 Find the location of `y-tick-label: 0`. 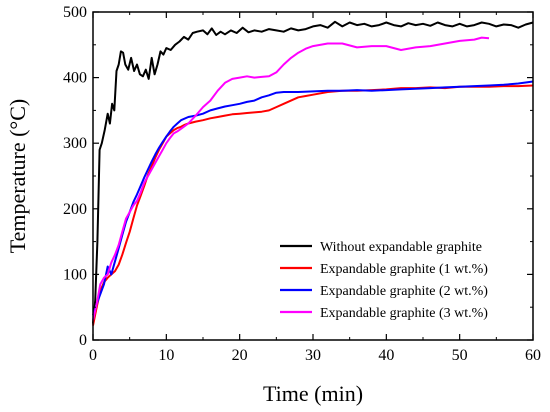

y-tick-label: 0 is located at coordinates (83, 340).